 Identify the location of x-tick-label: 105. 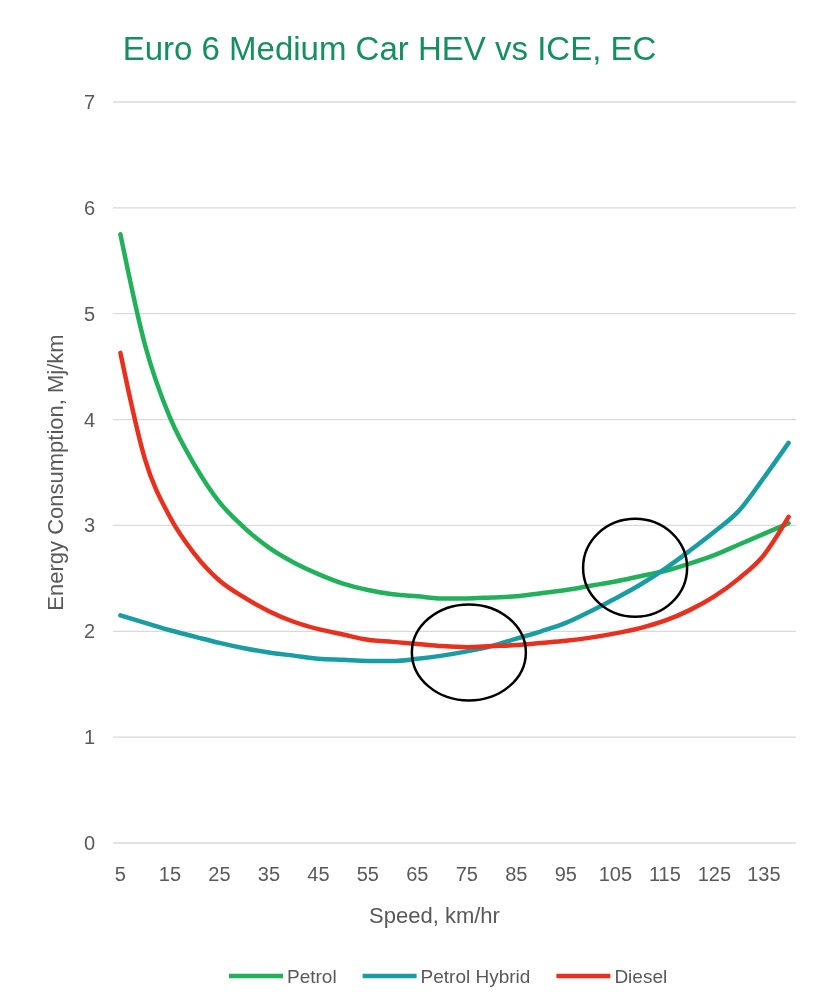
(615, 874).